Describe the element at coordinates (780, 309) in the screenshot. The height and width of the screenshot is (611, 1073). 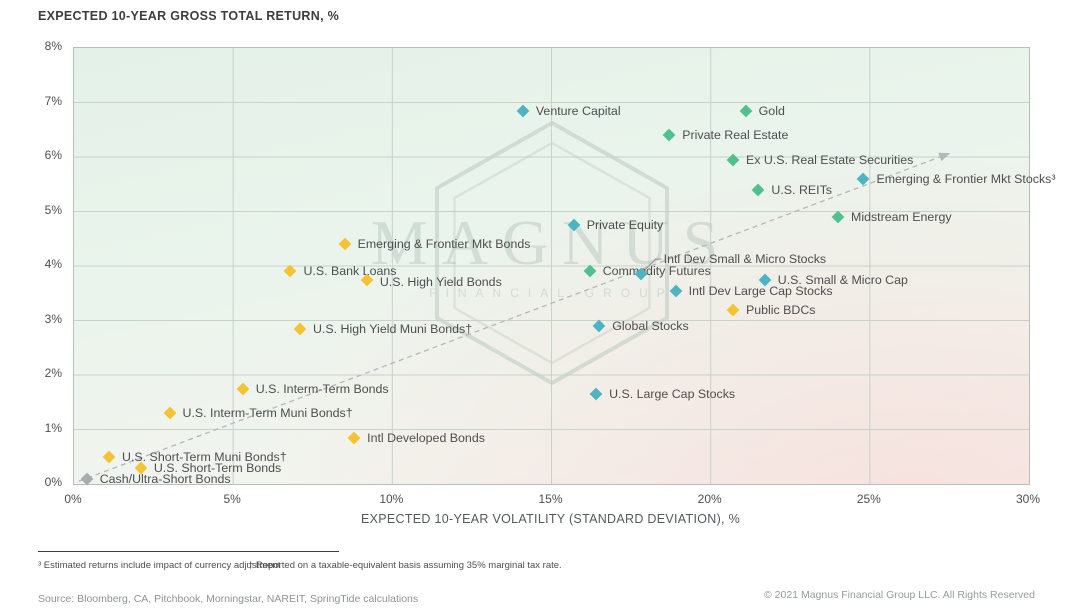
I see `data-point-label: Public BDCs` at that location.